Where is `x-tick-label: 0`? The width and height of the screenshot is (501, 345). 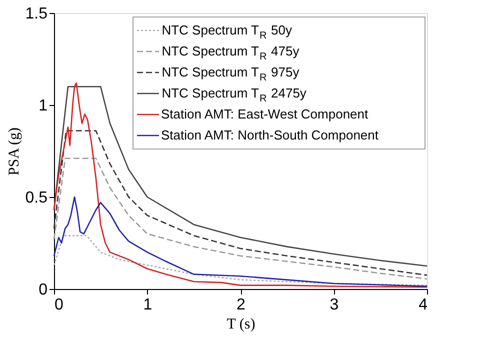
x-tick-label: 0 is located at coordinates (59, 305).